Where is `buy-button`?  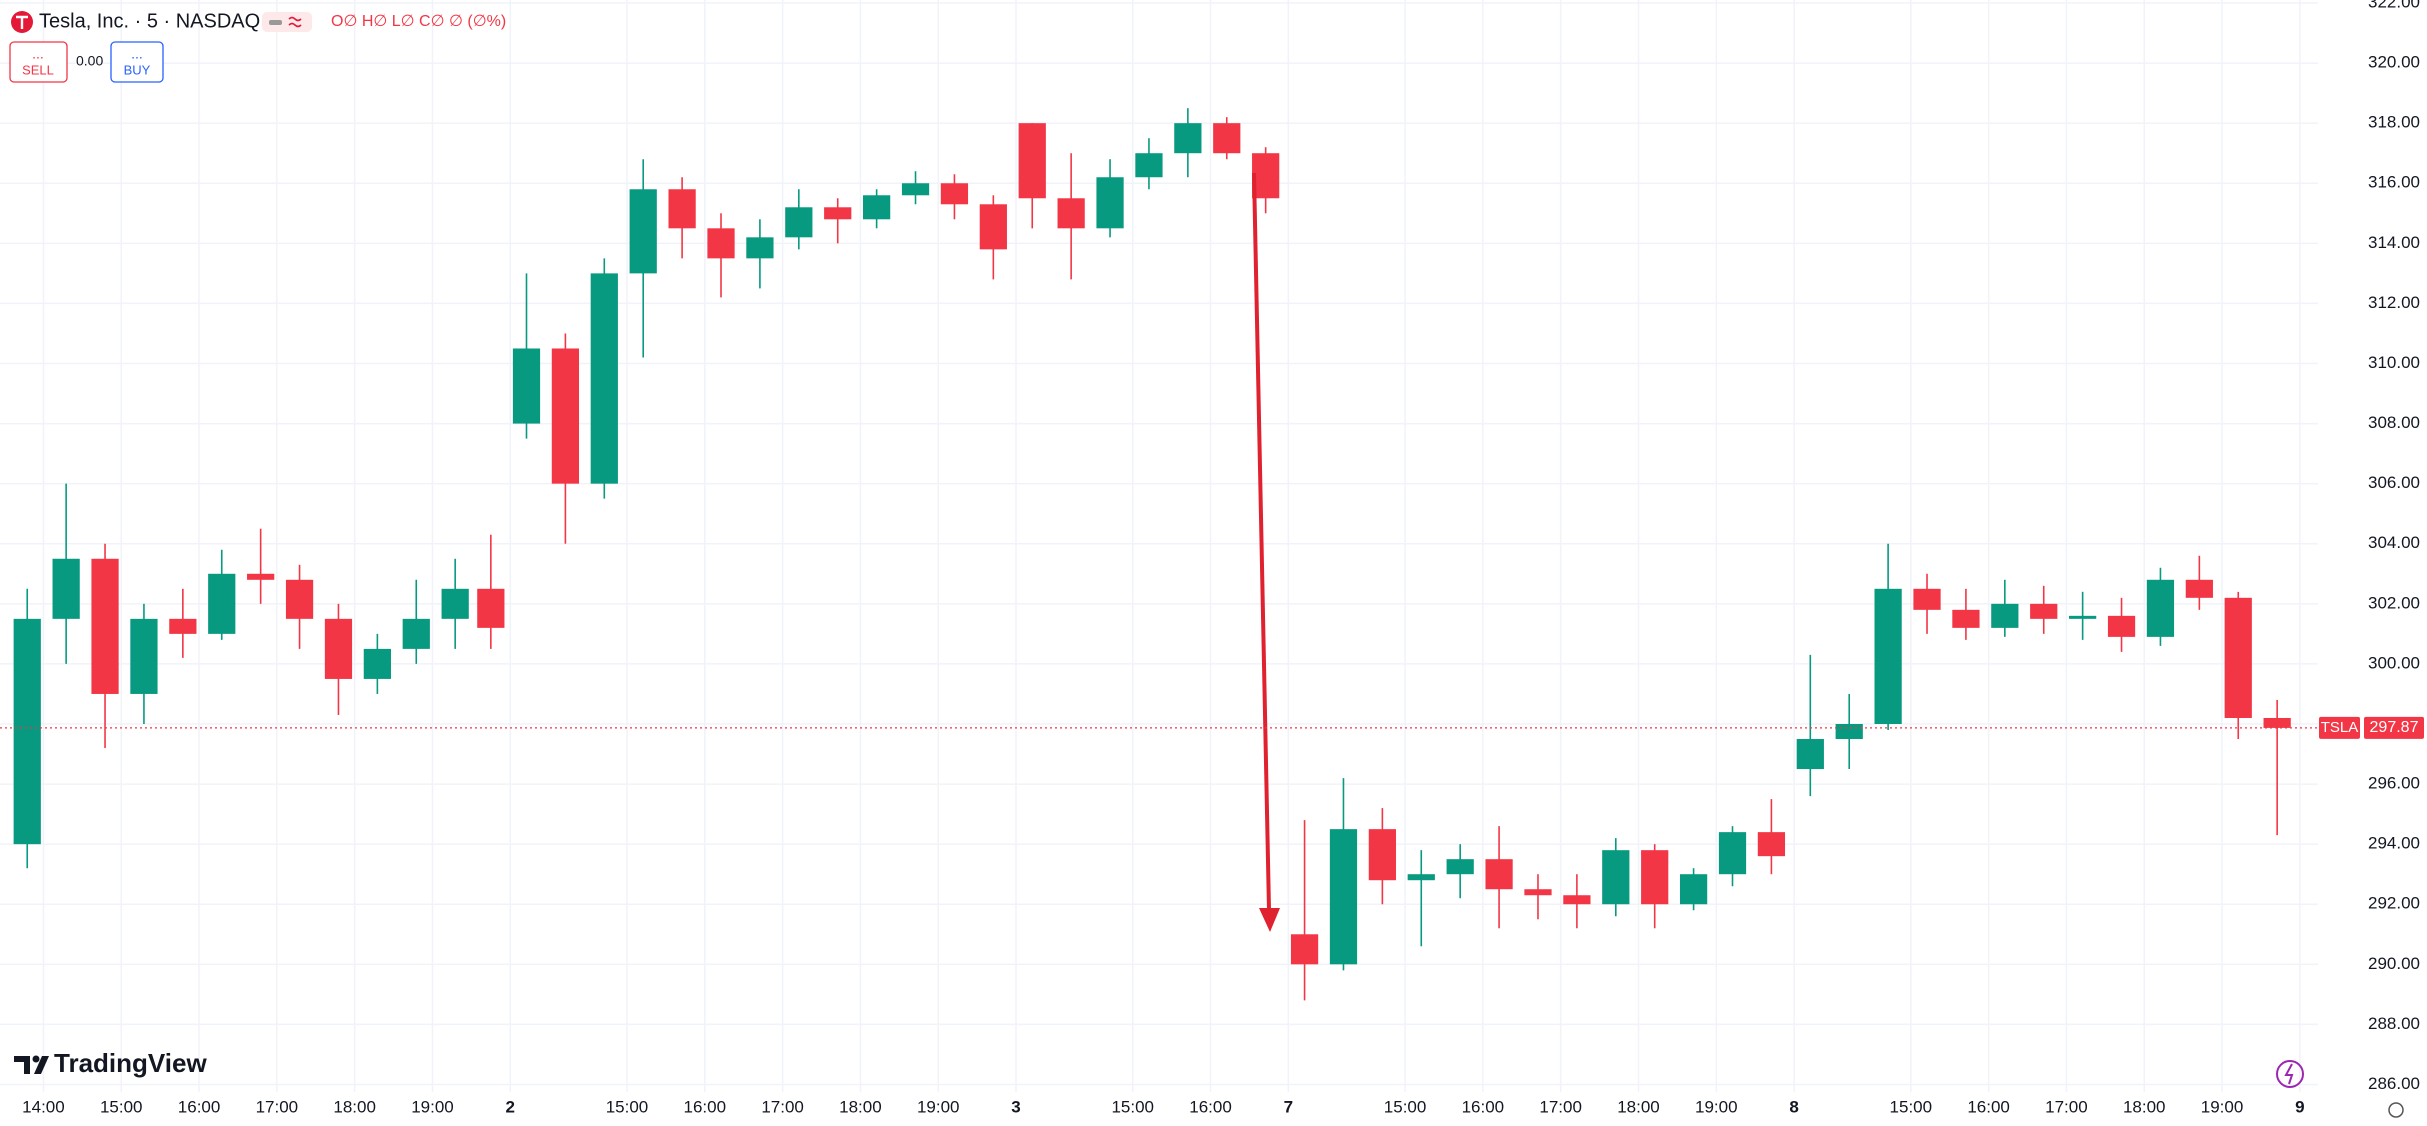 buy-button is located at coordinates (137, 62).